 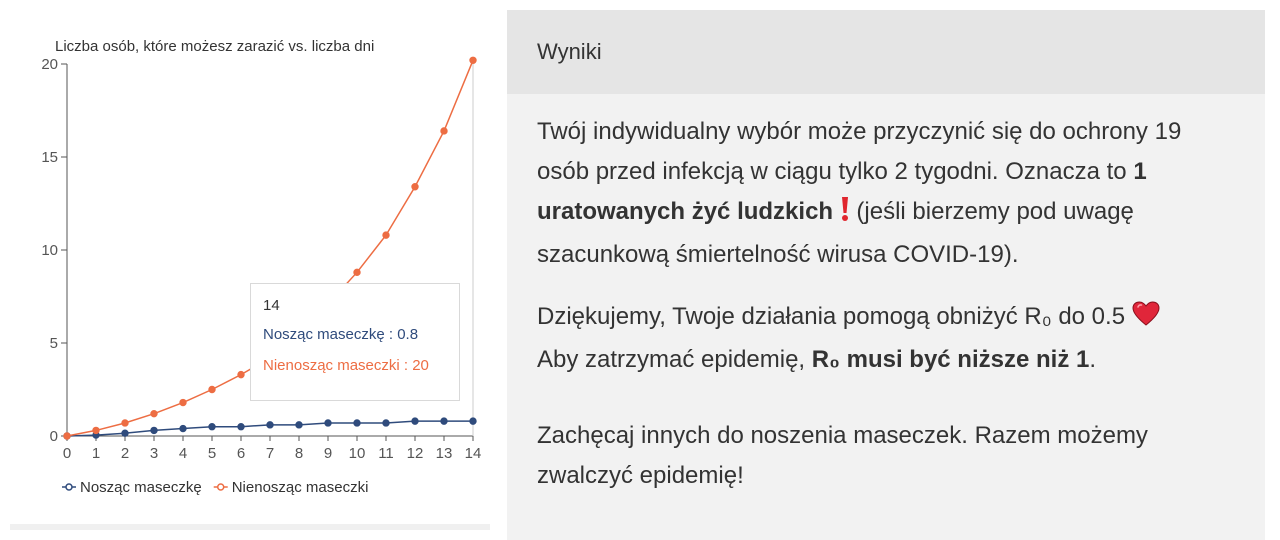 I want to click on exclamation-icon, so click(x=845, y=215).